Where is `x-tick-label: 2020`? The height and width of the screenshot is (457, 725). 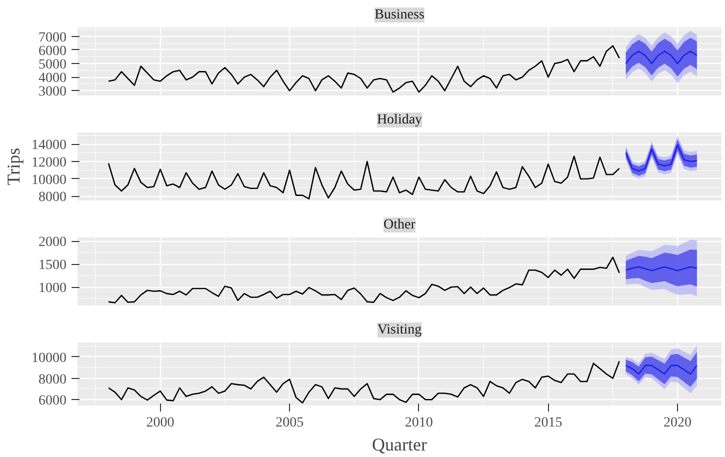
x-tick-label: 2020 is located at coordinates (678, 423).